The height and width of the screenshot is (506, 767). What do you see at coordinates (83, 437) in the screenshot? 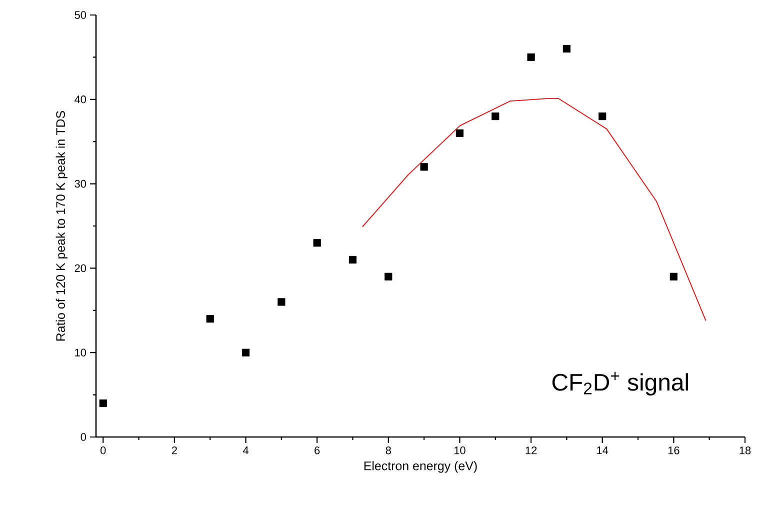
I see `y-tick-label: 0` at bounding box center [83, 437].